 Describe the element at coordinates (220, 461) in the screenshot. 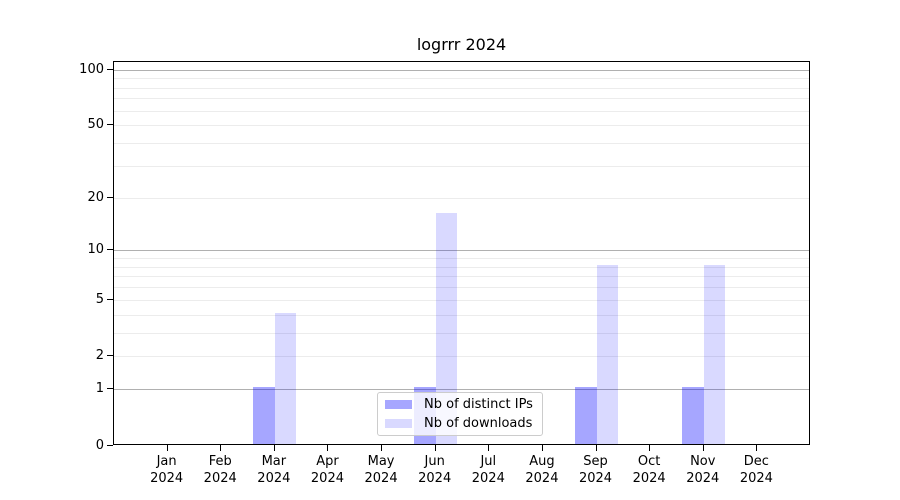

I see `x-tick-month: Feb` at that location.